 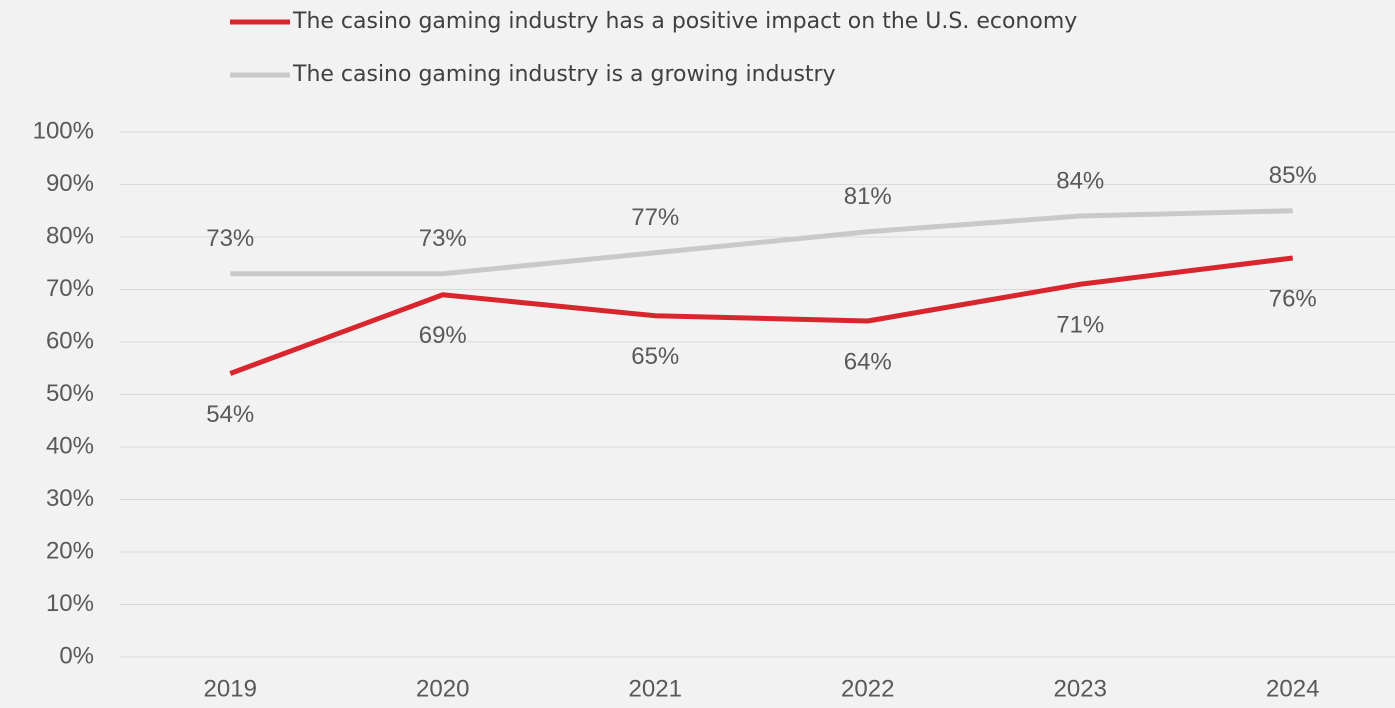 I want to click on data-label: 81%, so click(x=868, y=196).